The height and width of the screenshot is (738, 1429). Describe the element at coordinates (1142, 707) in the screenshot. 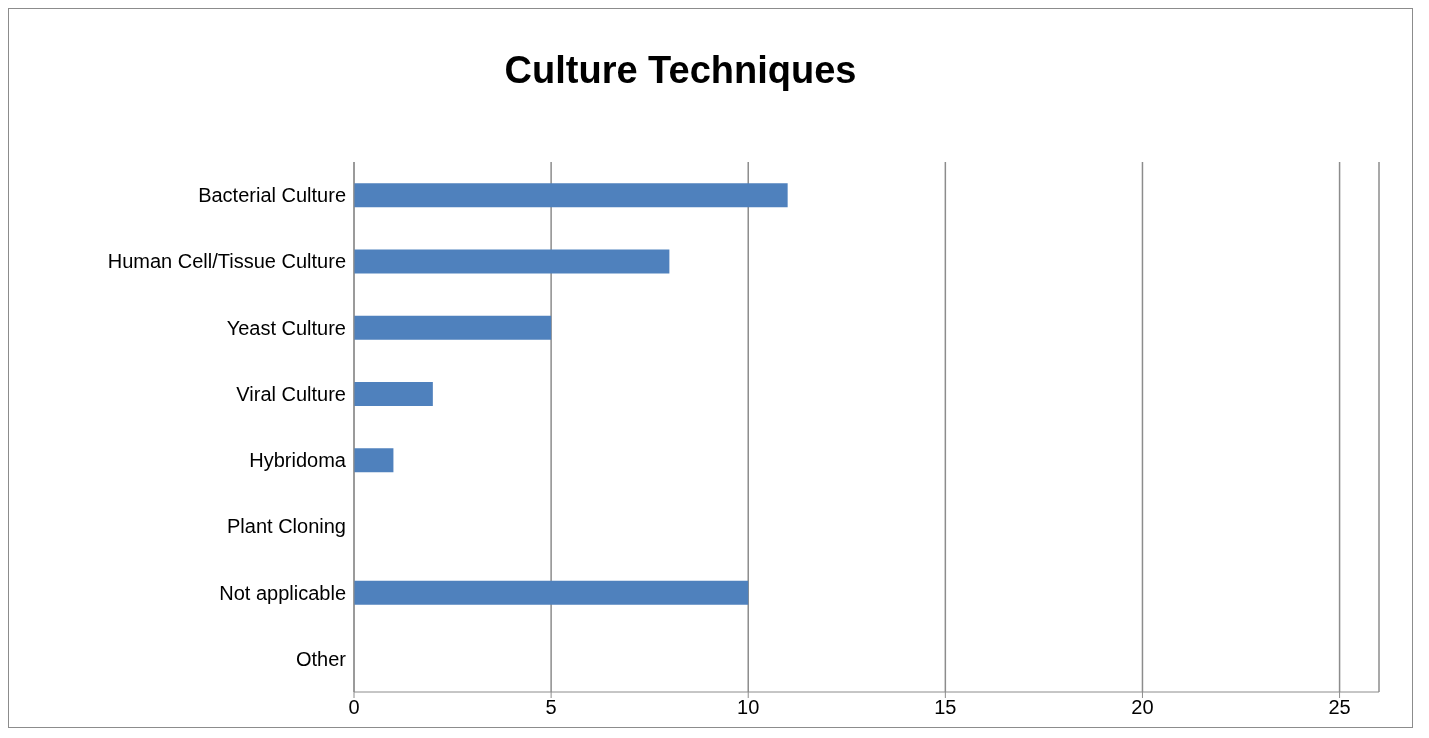

I see `x-tick-label: 20` at that location.